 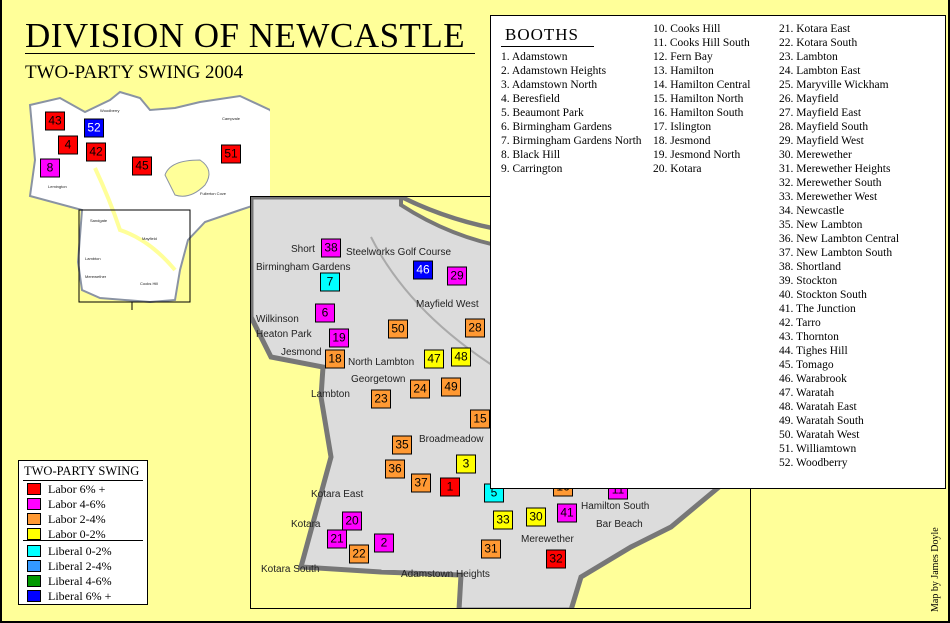 I want to click on booth-marker-18: 18, so click(x=335, y=359).